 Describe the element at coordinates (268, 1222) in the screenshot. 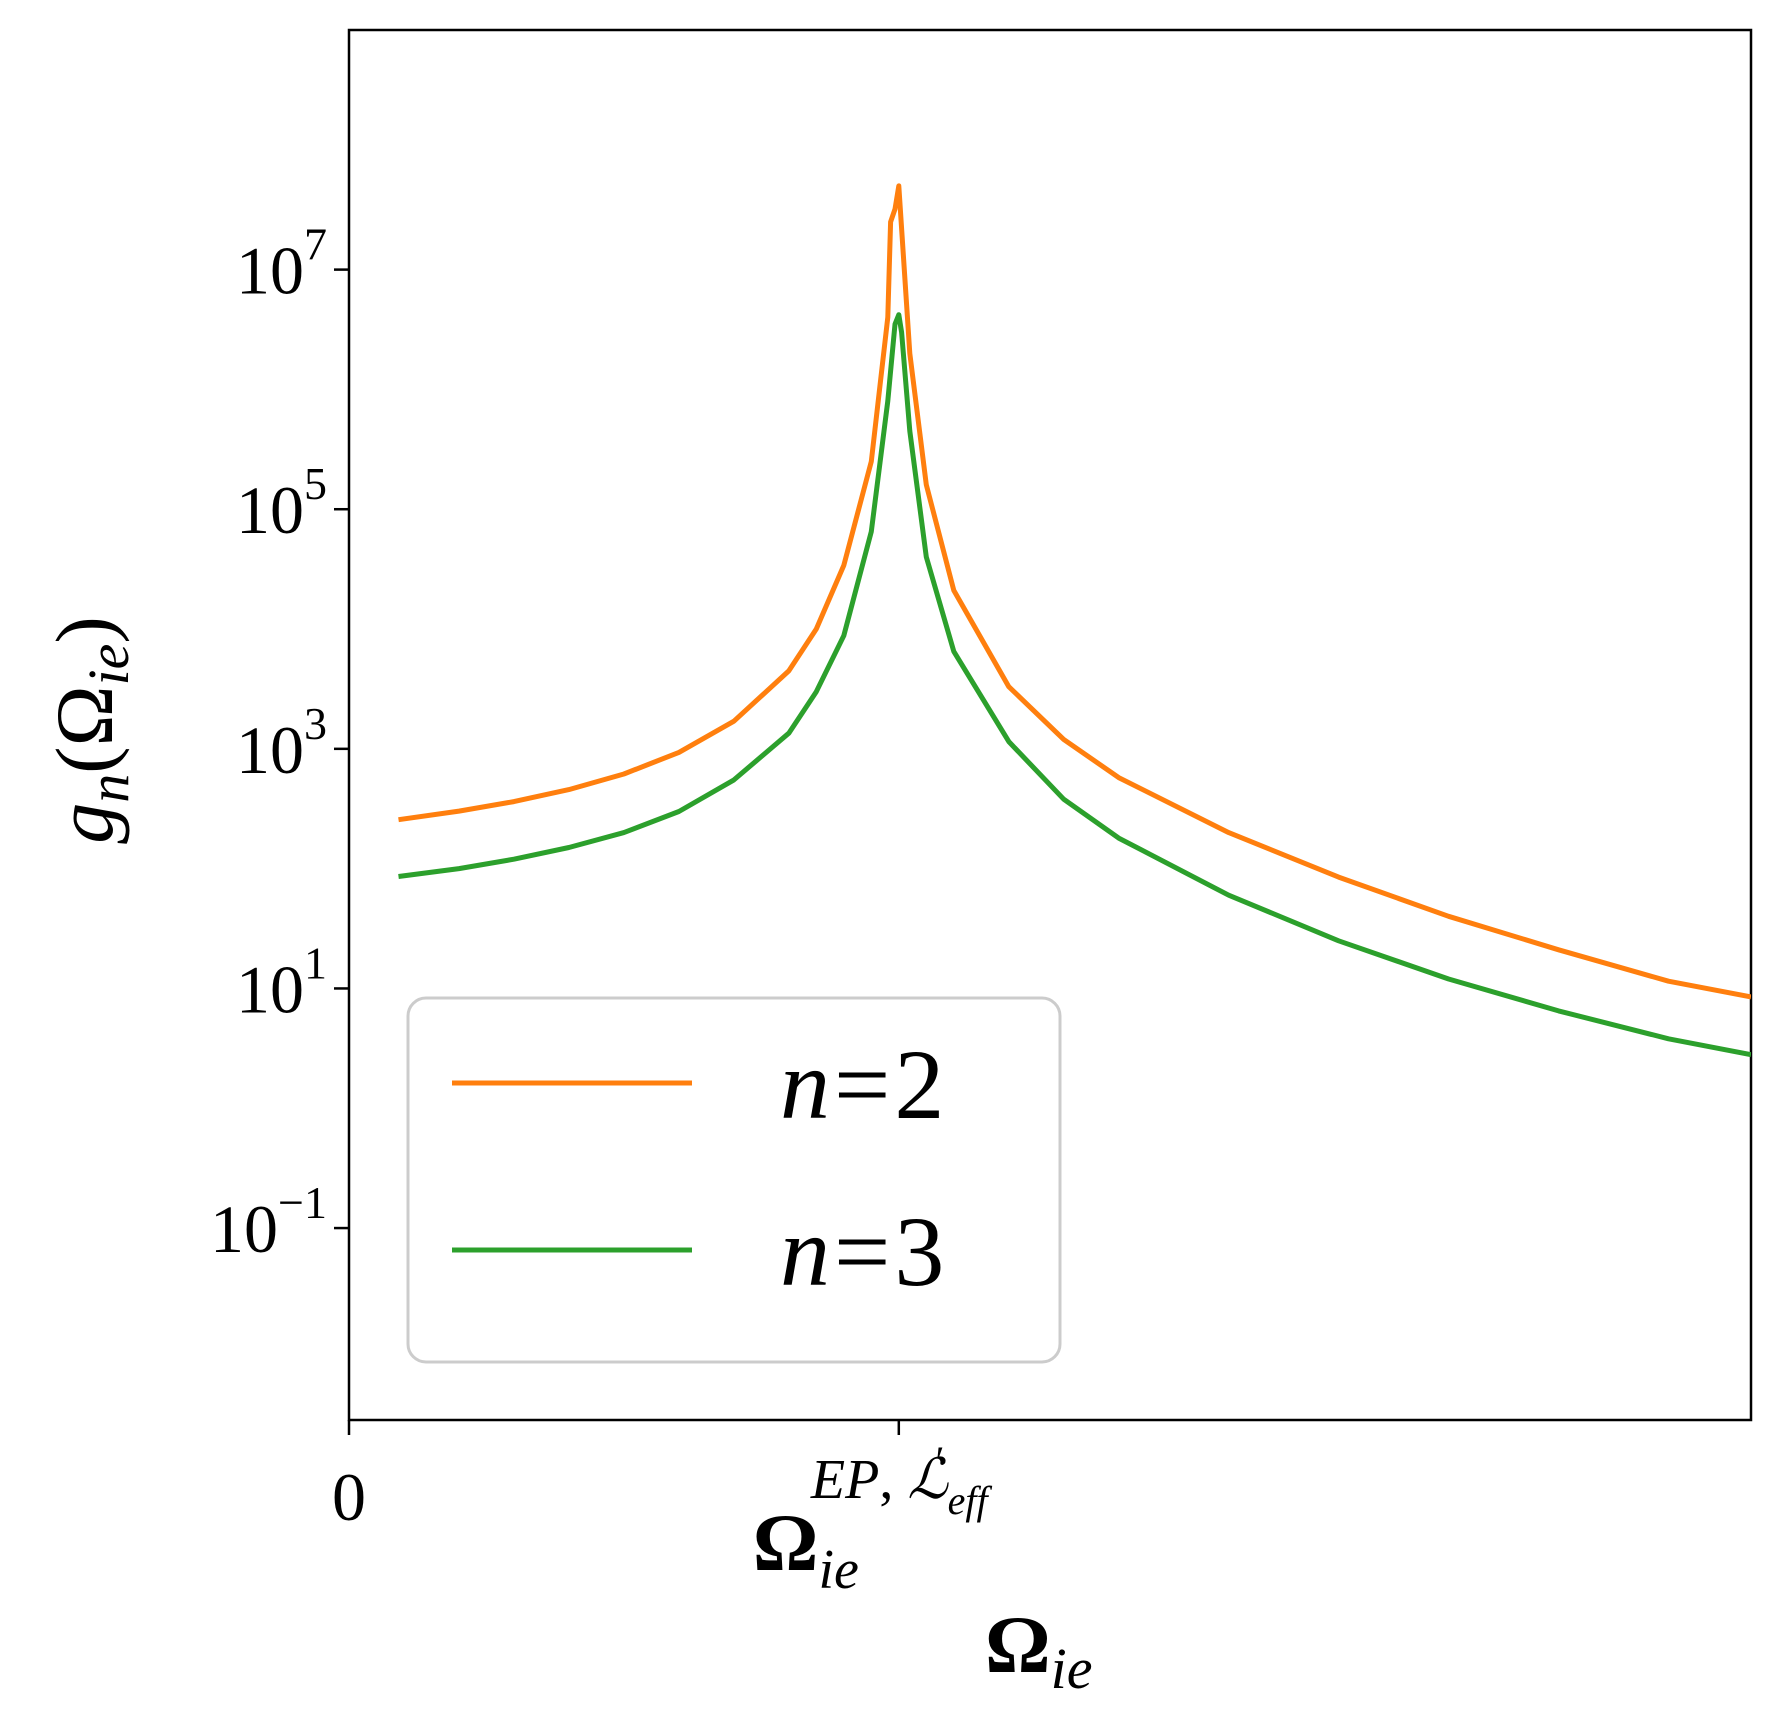

I see `y-tick-label: 10⁻¹` at that location.